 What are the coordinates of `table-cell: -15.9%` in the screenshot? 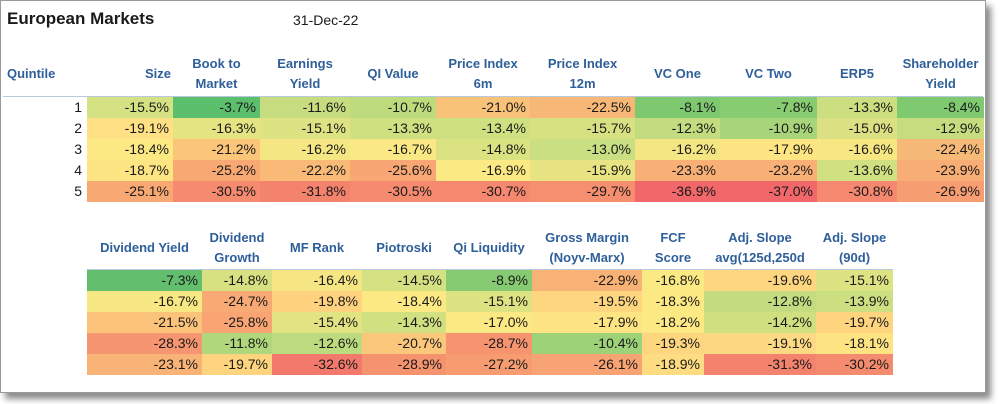 It's located at (582, 170).